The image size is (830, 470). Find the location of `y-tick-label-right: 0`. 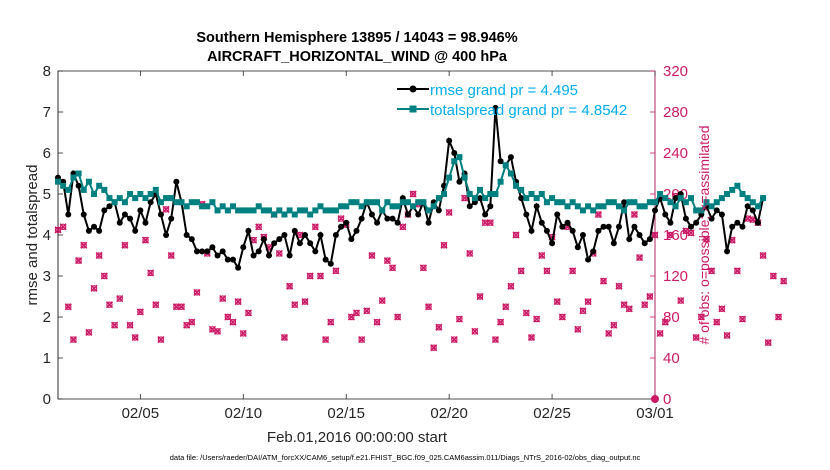

y-tick-label-right: 0 is located at coordinates (667, 399).